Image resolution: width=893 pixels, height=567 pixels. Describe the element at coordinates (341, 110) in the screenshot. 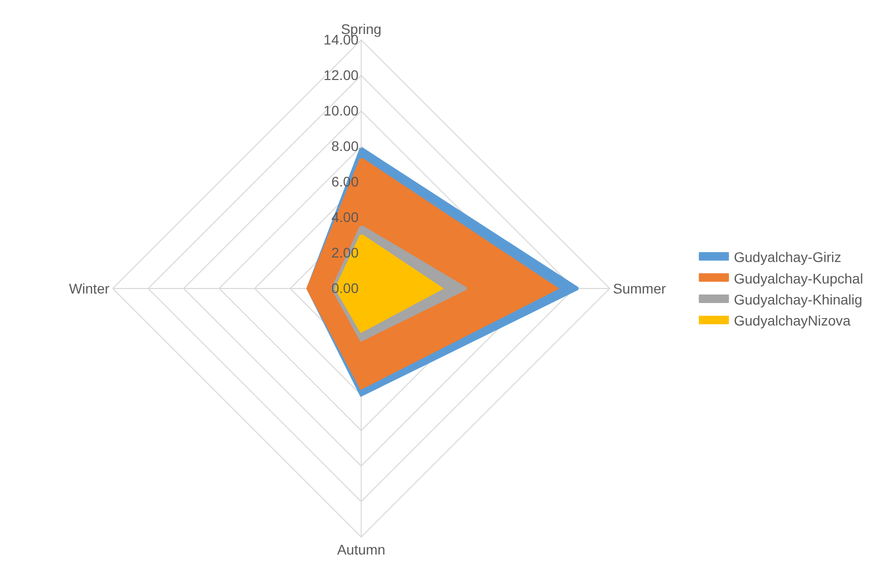

I see `y-tick-label: 10.00` at that location.